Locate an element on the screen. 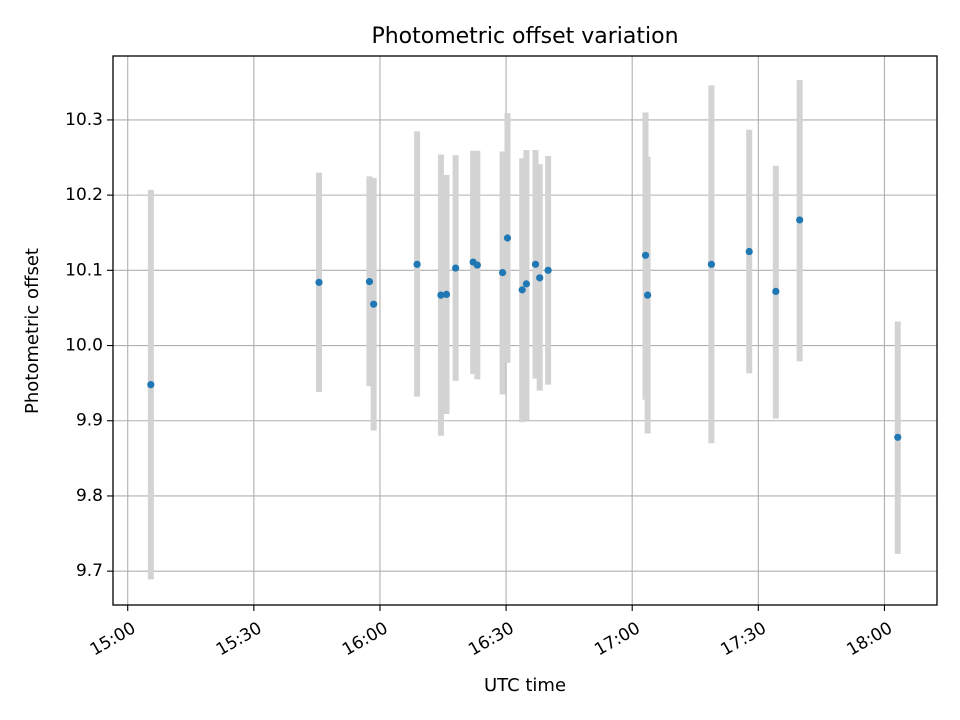 The width and height of the screenshot is (960, 720). y-tick-label: 10.0 is located at coordinates (84, 346).